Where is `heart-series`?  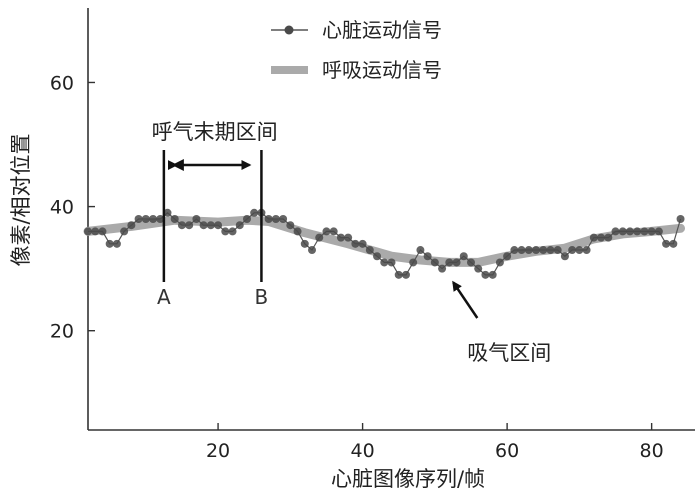
heart-series is located at coordinates (384, 243).